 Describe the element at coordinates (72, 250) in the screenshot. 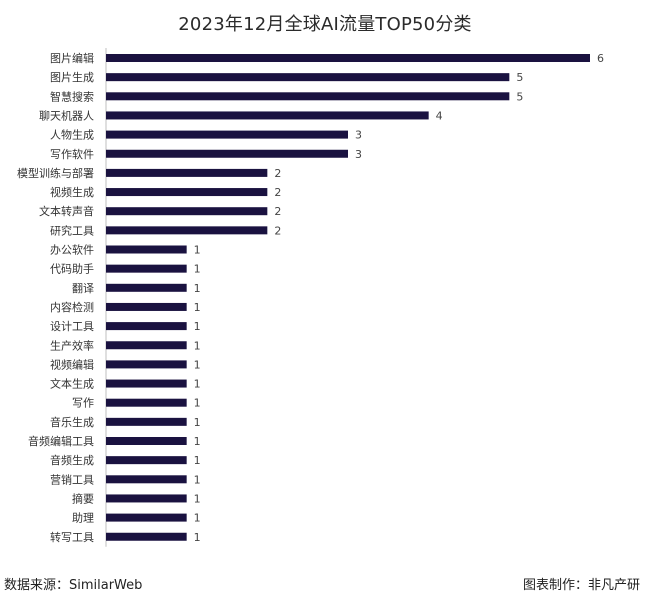

I see `category-label: 办公软件` at that location.